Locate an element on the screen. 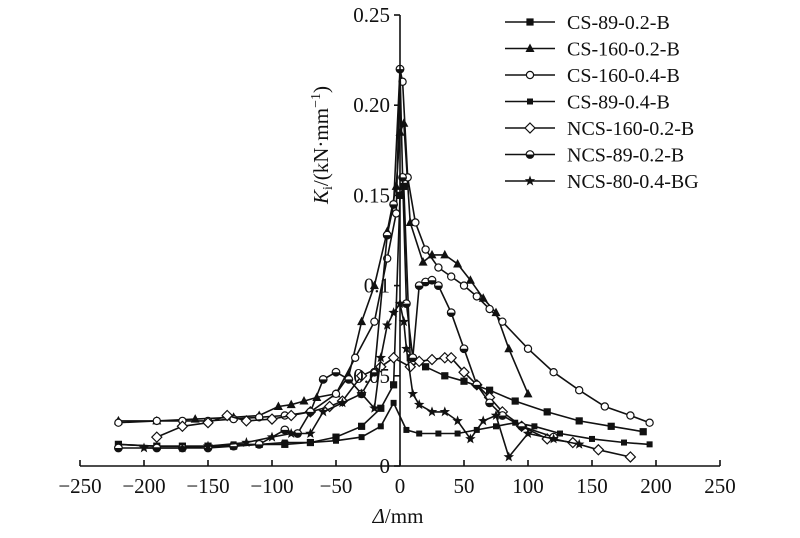 The image size is (800, 538). y-tick-label: 0.25 is located at coordinates (371, 15).